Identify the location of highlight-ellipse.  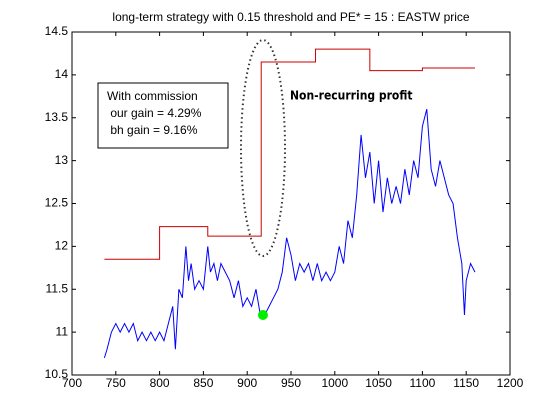
(263, 148).